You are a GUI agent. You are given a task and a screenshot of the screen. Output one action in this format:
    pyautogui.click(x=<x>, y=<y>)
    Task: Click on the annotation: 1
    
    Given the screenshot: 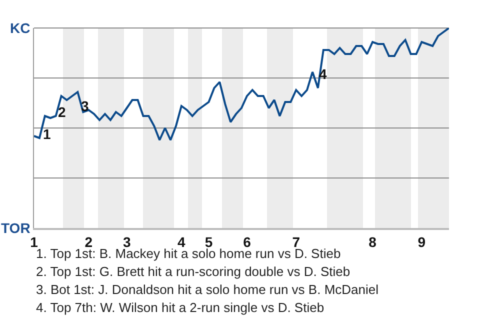 What is the action you would take?
    pyautogui.click(x=47, y=134)
    